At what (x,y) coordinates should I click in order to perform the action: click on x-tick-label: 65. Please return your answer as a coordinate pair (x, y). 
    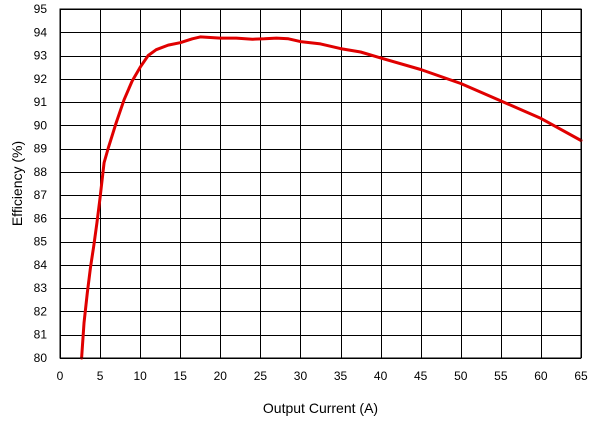
    Looking at the image, I should click on (581, 376).